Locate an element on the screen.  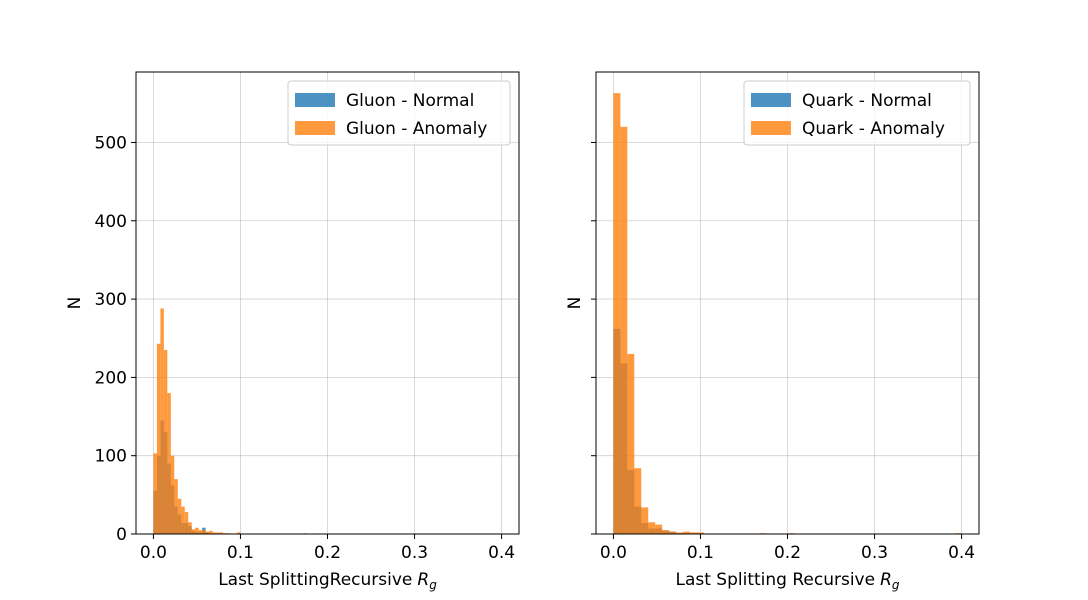
legend: Quark - Normal Quark - Anomaly is located at coordinates (857, 113).